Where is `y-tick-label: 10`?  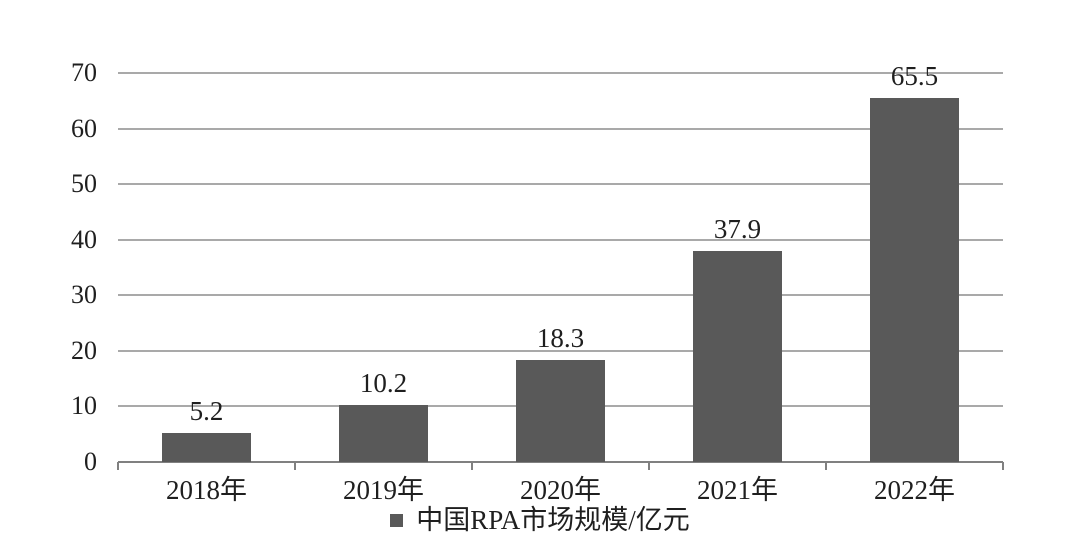 y-tick-label: 10 is located at coordinates (84, 406).